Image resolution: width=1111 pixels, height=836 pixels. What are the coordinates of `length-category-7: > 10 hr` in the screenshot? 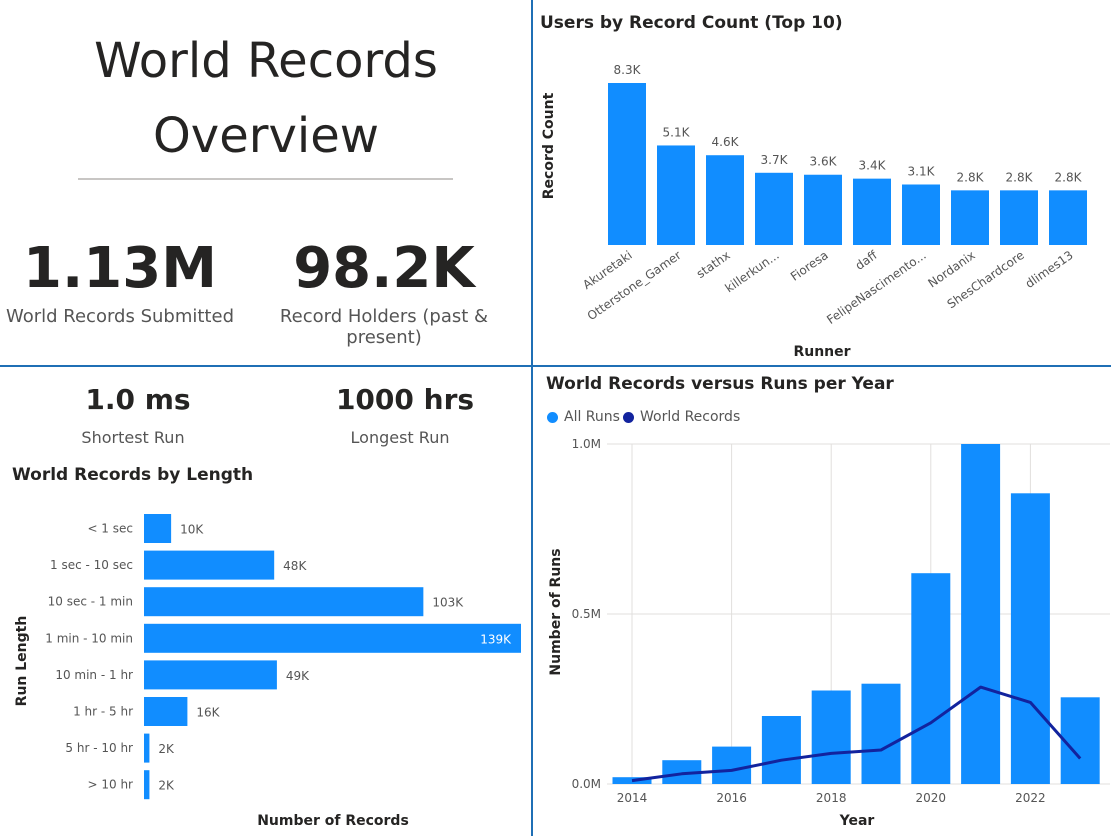 It's located at (111, 785).